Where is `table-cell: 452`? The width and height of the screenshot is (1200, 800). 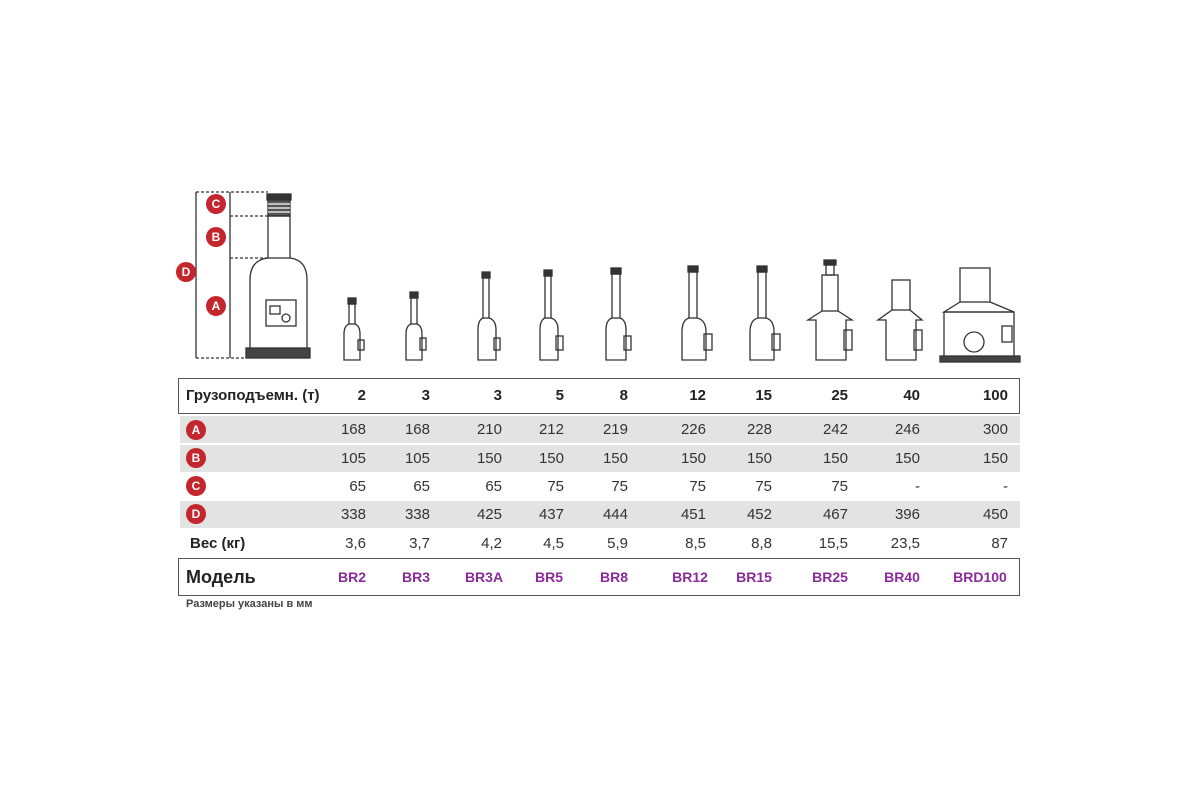
table-cell: 452 is located at coordinates (759, 514).